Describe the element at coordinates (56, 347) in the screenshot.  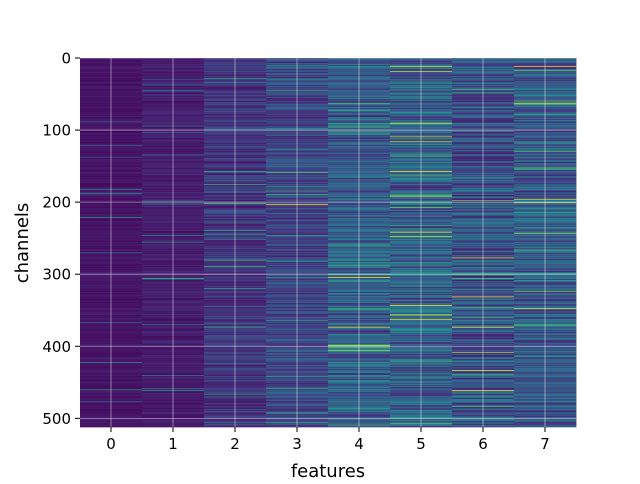
I see `y-tick-label: 400` at that location.